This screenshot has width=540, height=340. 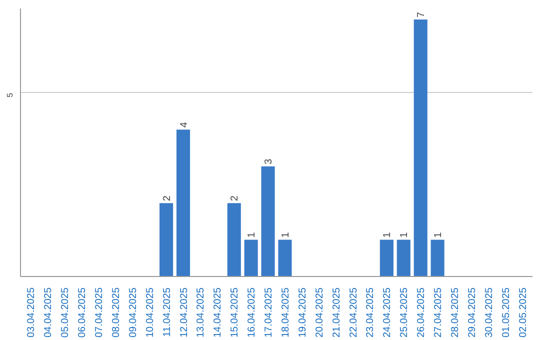 What do you see at coordinates (438, 312) in the screenshot?
I see `x-tick-label: 27.04.2025` at bounding box center [438, 312].